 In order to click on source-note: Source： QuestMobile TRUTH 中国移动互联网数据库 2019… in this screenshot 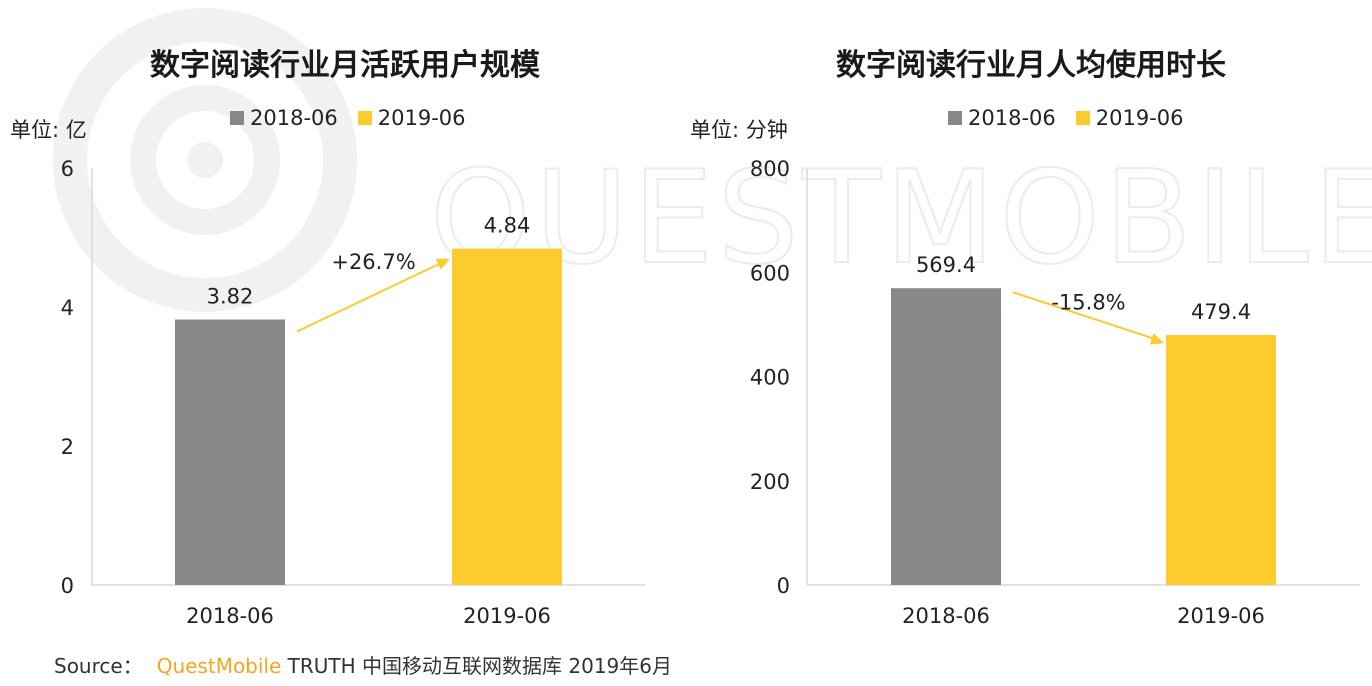, I will do `click(363, 664)`.